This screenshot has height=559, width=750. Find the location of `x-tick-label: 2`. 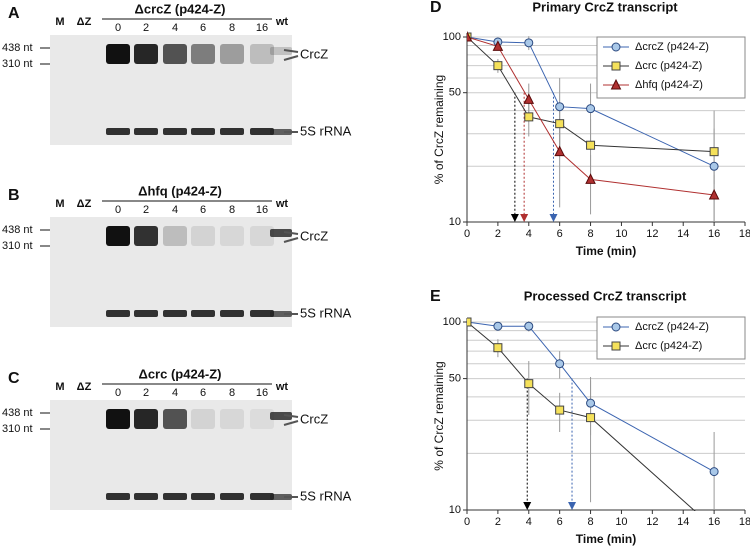

x-tick-label: 2 is located at coordinates (498, 522).